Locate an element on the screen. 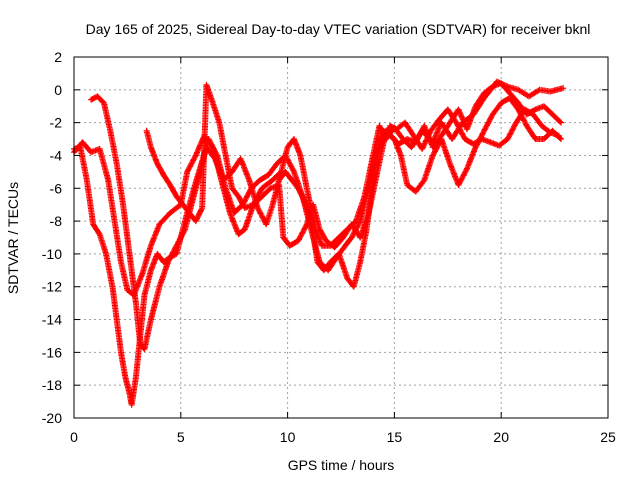 The image size is (640, 480). y-tick-label: -14 is located at coordinates (52, 320).